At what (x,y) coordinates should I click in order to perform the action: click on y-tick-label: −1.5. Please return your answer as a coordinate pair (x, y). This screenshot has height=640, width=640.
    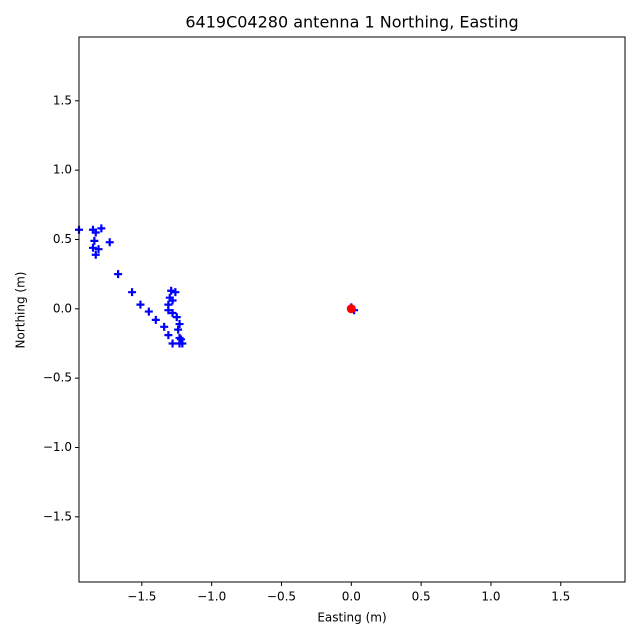
    Looking at the image, I should click on (57, 516).